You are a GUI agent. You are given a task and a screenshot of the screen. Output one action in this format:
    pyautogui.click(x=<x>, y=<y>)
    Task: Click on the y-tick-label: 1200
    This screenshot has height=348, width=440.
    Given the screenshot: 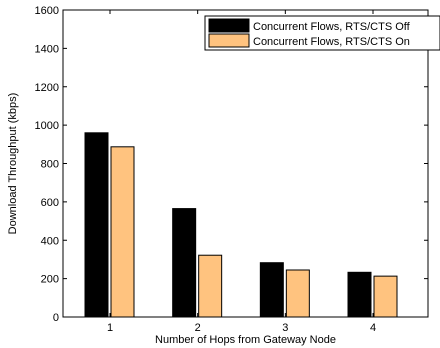 What is the action you would take?
    pyautogui.click(x=47, y=88)
    